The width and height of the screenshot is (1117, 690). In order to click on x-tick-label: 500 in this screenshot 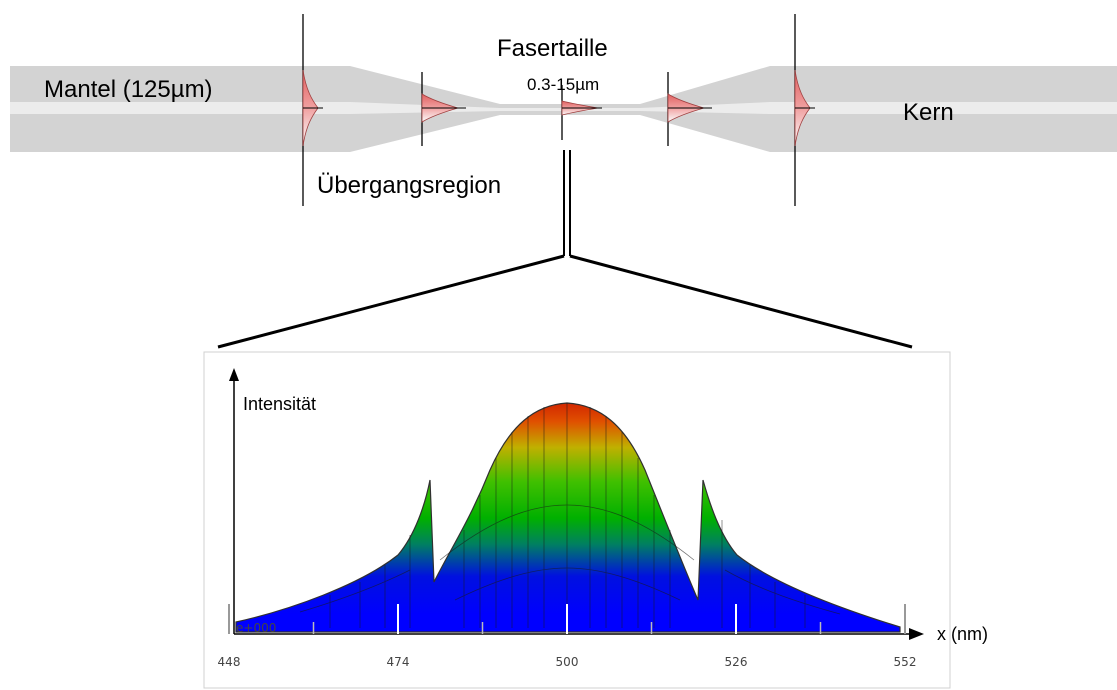, I will do `click(567, 662)`.